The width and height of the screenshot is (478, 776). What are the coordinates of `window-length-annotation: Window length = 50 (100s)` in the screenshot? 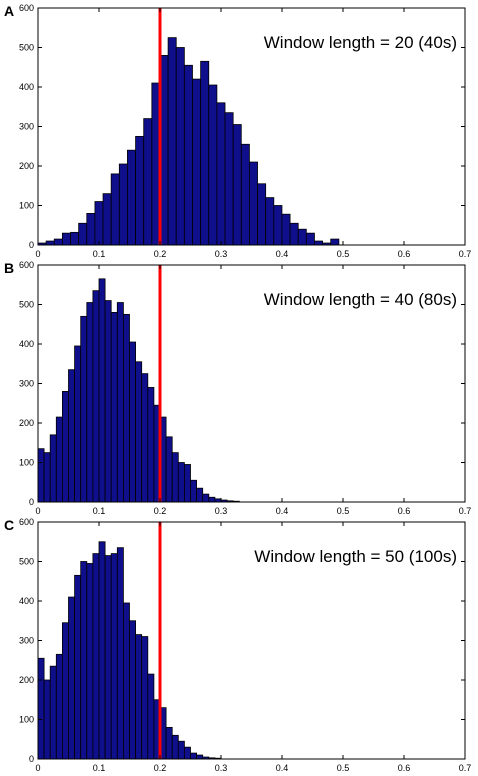 It's located at (355, 556).